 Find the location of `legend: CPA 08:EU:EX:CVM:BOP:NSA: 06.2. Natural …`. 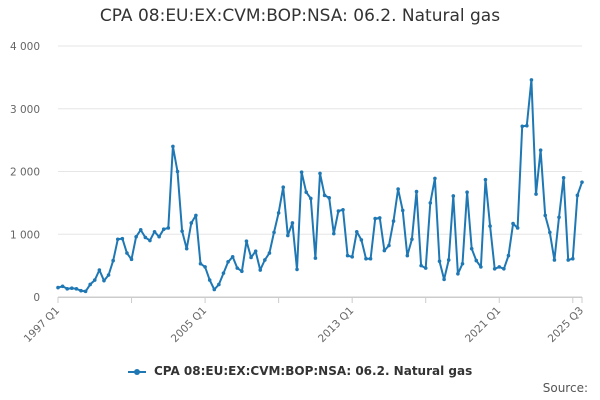

legend: CPA 08:EU:EX:CVM:BOP:NSA: 06.2. Natural … is located at coordinates (300, 371).